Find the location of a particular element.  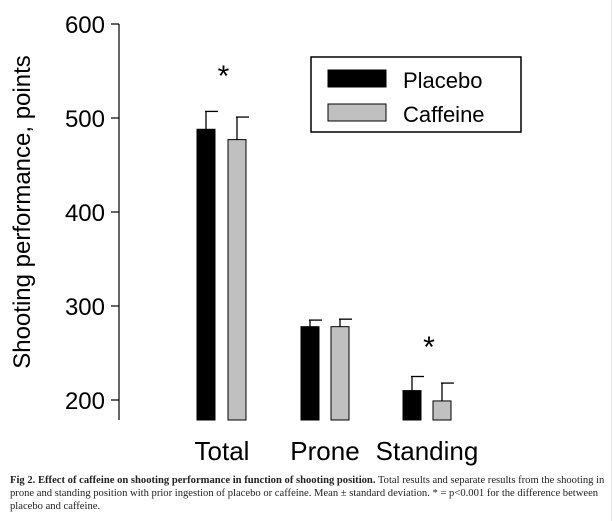

bar-total-caffeine is located at coordinates (237, 280).